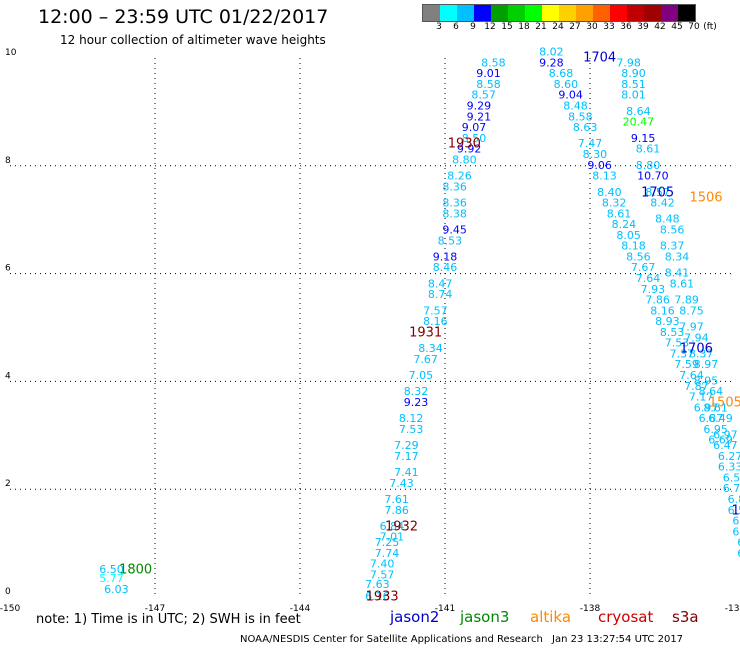  I want to click on wave-height-value: 9.18, so click(445, 256).